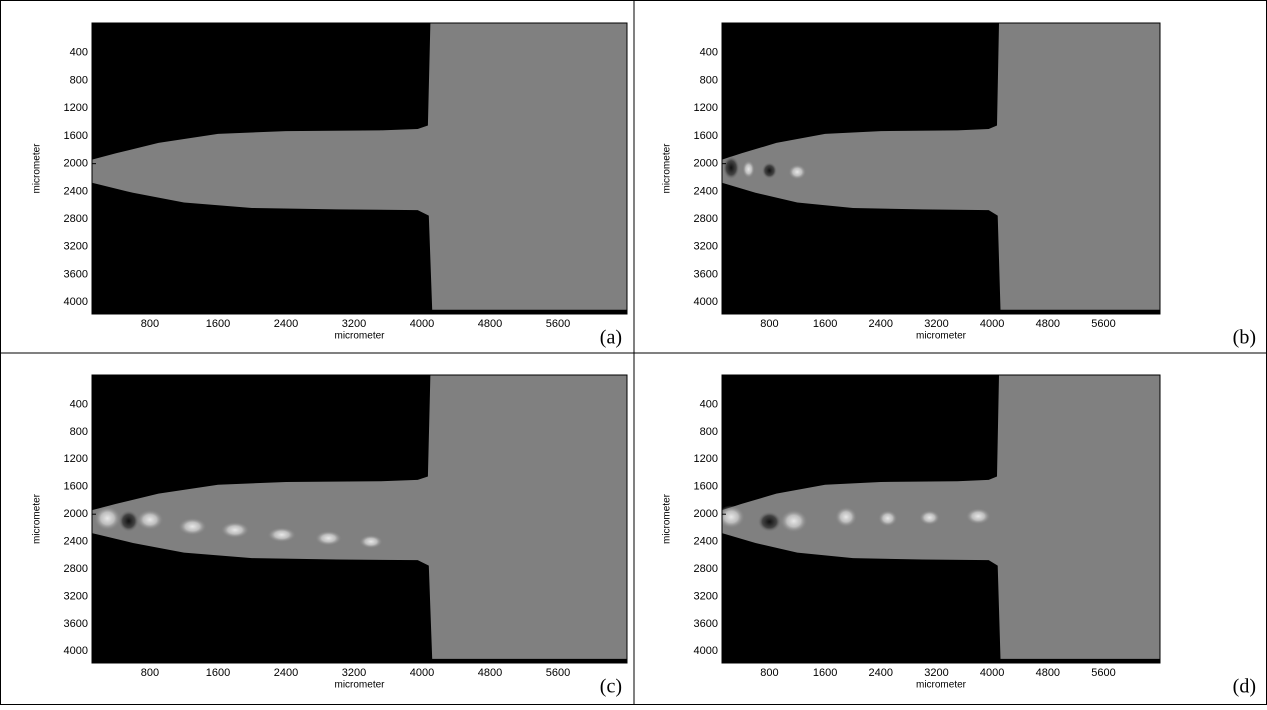 The image size is (1267, 710). I want to click on panel-label: (a), so click(611, 338).